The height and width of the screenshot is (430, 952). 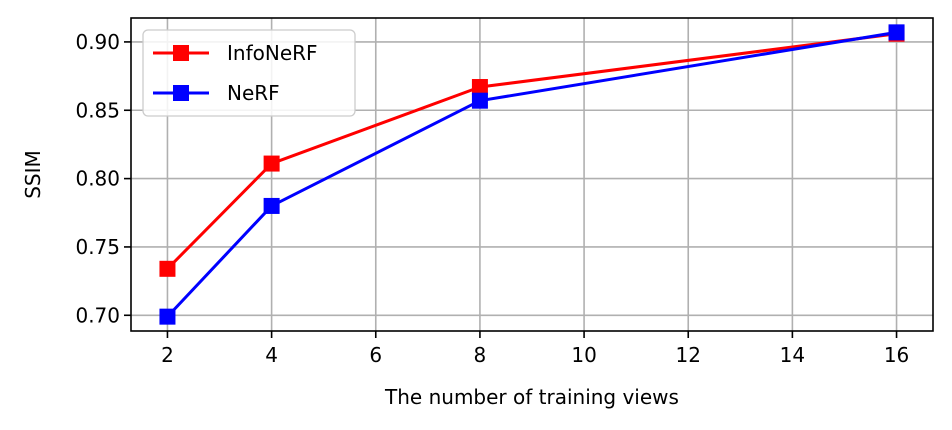 I want to click on x-axis-ticks: 2 4 6 8 10 12 14 16, so click(x=535, y=349).